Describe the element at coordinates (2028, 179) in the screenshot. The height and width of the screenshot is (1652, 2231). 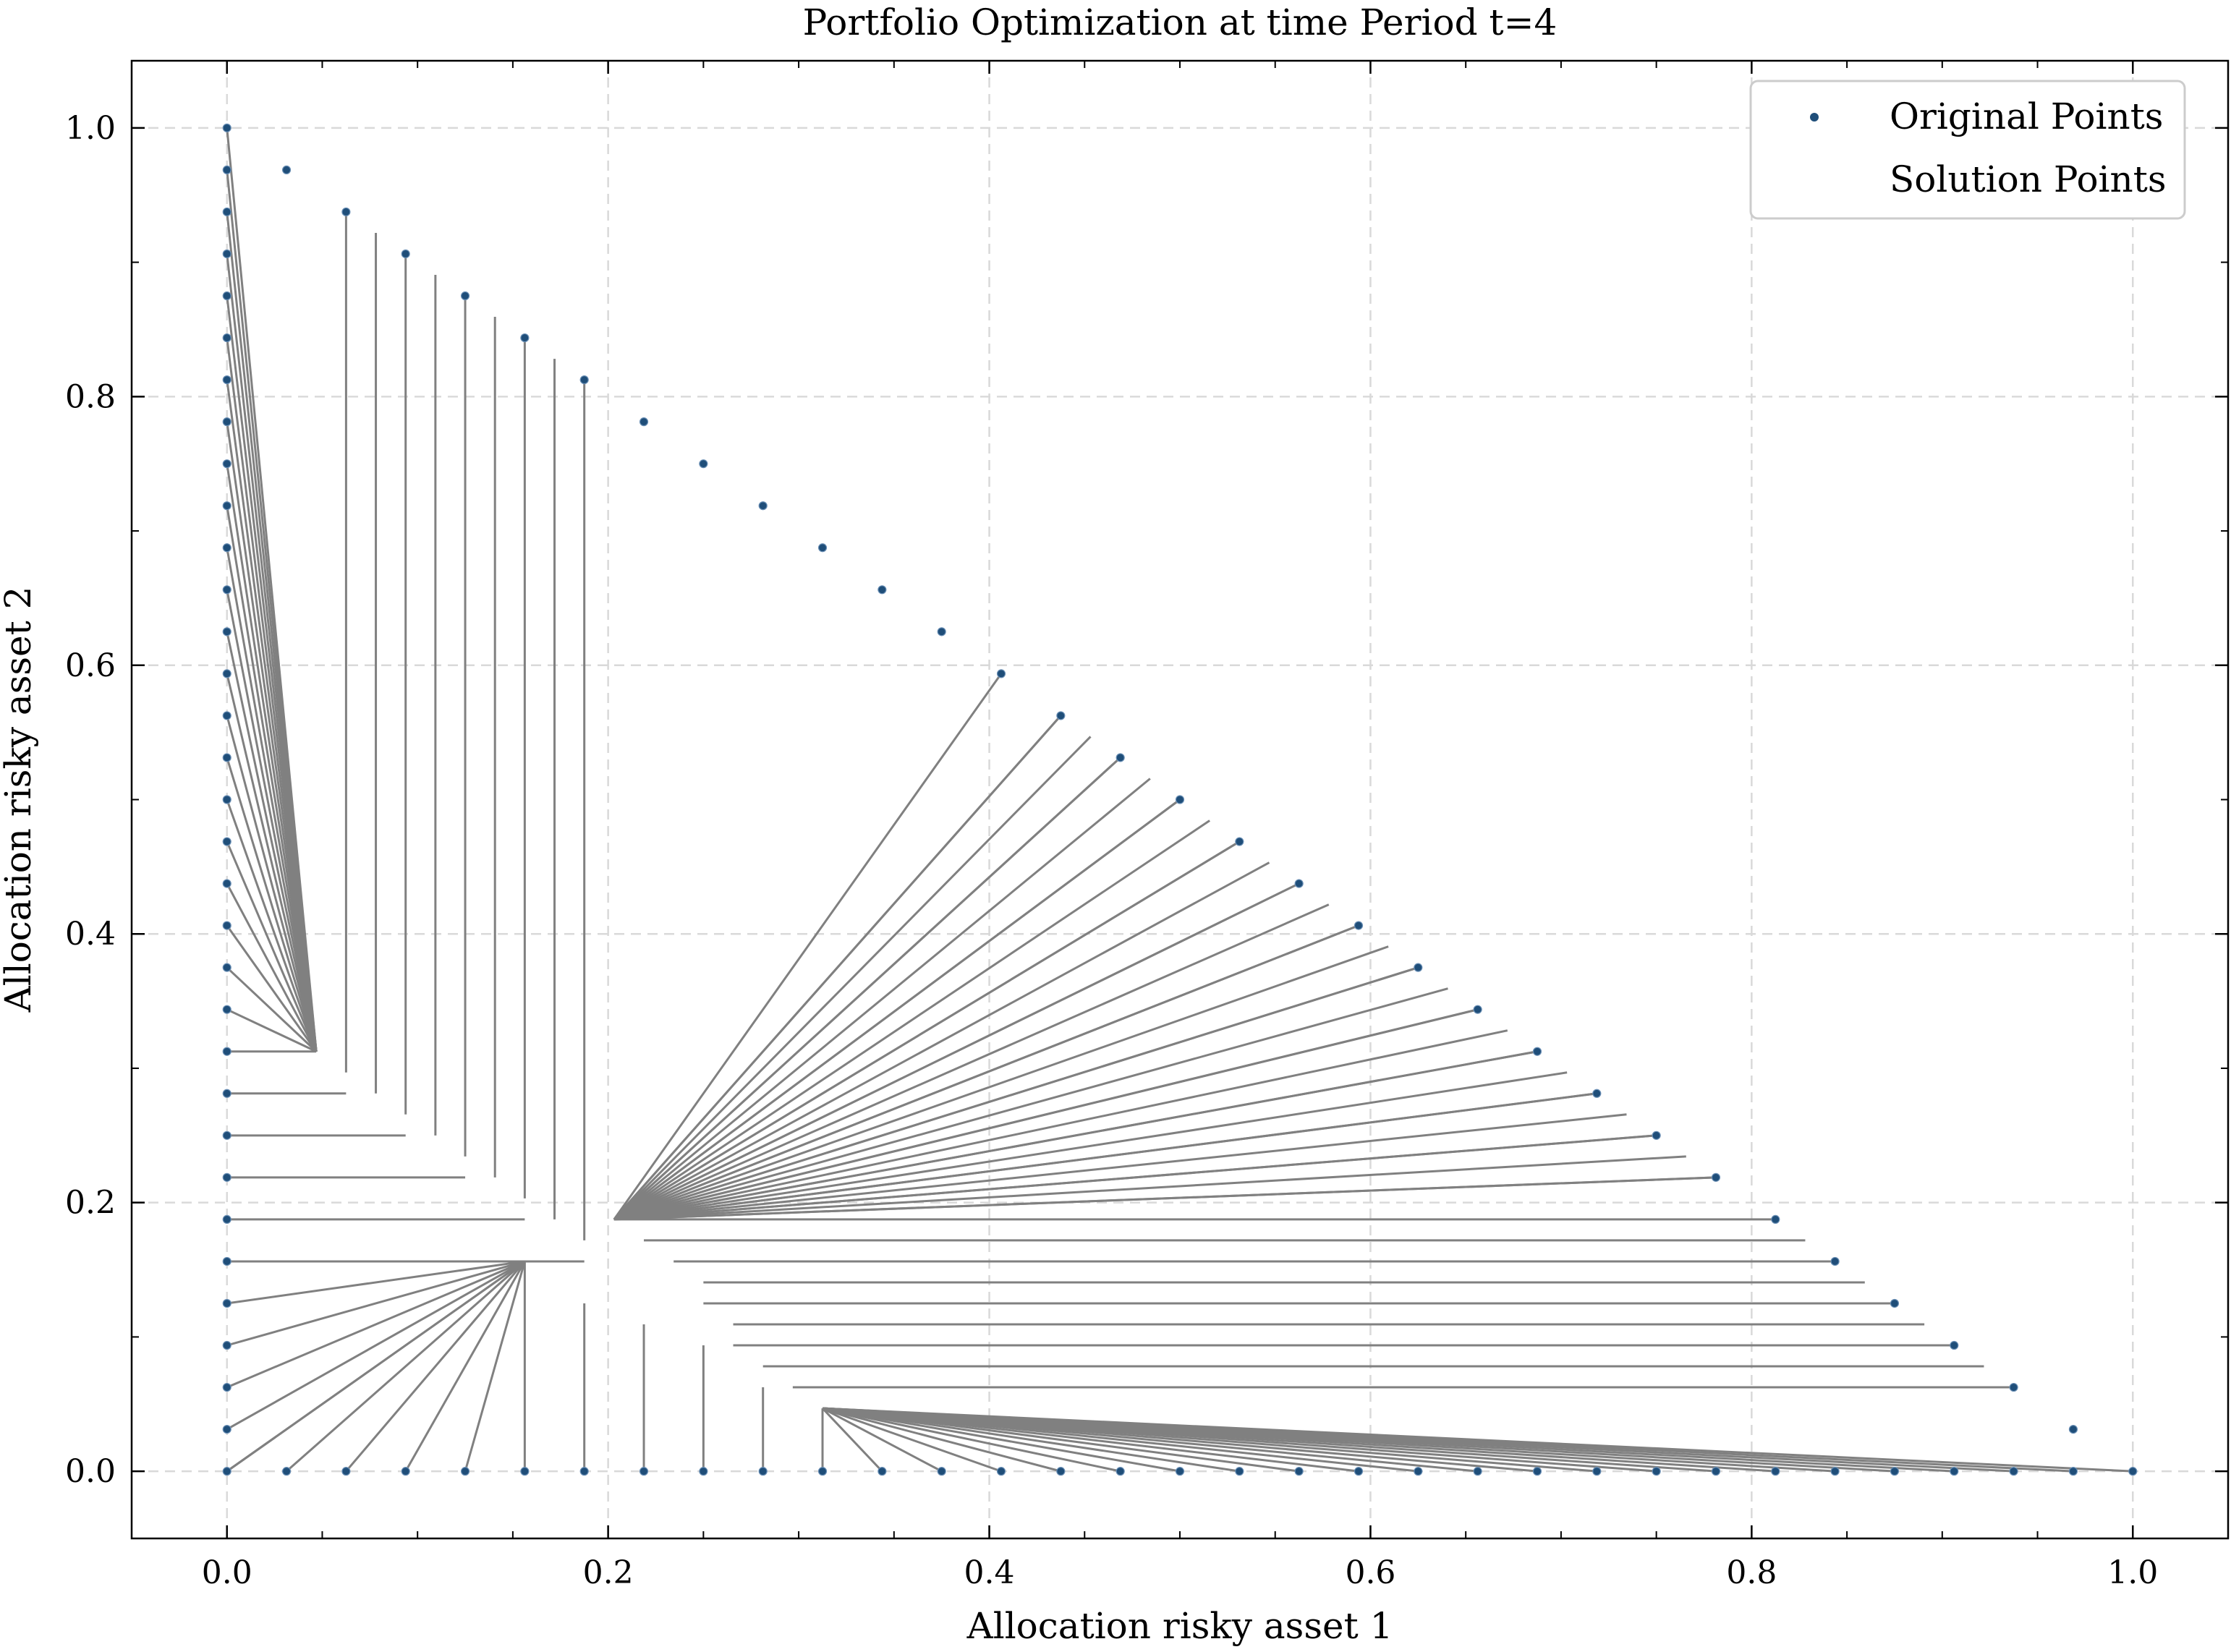
I see `legend-solution-label: Solution Points` at that location.